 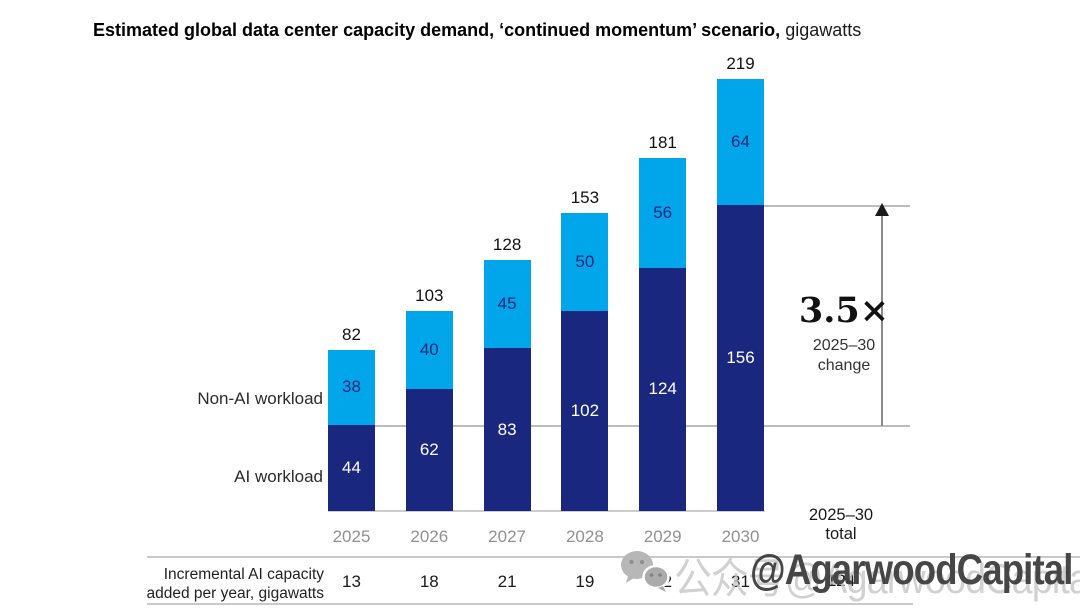 I want to click on table-separator-top, so click(x=613, y=557).